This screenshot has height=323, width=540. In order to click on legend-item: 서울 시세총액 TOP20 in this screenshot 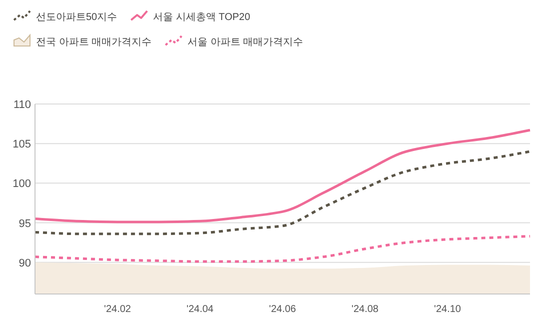, I will do `click(190, 16)`.